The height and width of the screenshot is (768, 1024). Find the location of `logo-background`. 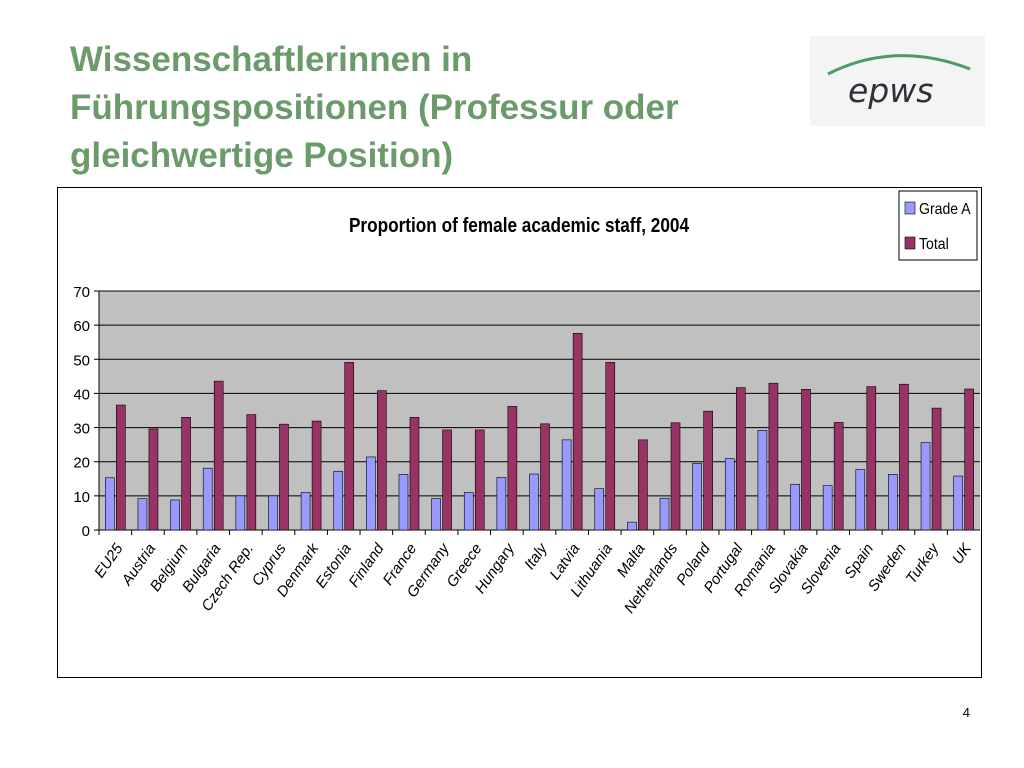

logo-background is located at coordinates (897, 81).